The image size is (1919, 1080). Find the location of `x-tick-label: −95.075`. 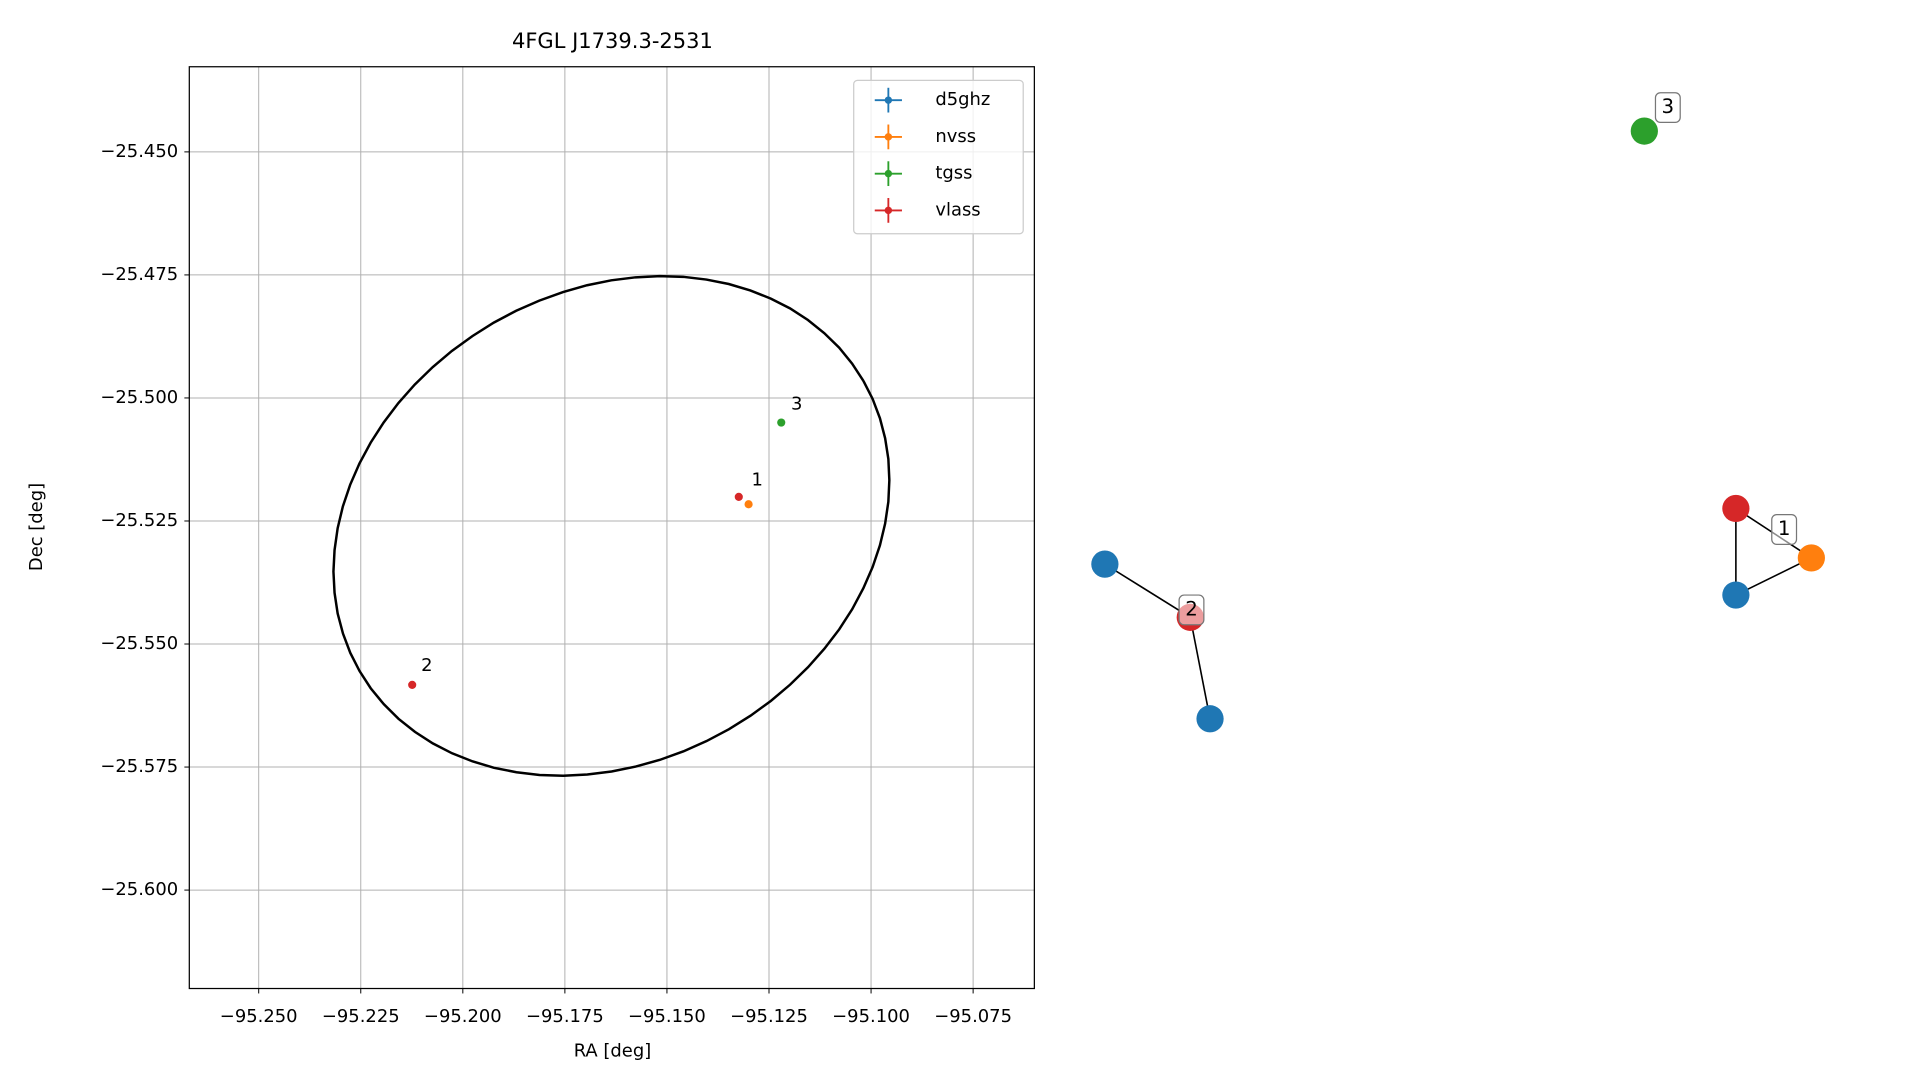

x-tick-label: −95.075 is located at coordinates (973, 1016).